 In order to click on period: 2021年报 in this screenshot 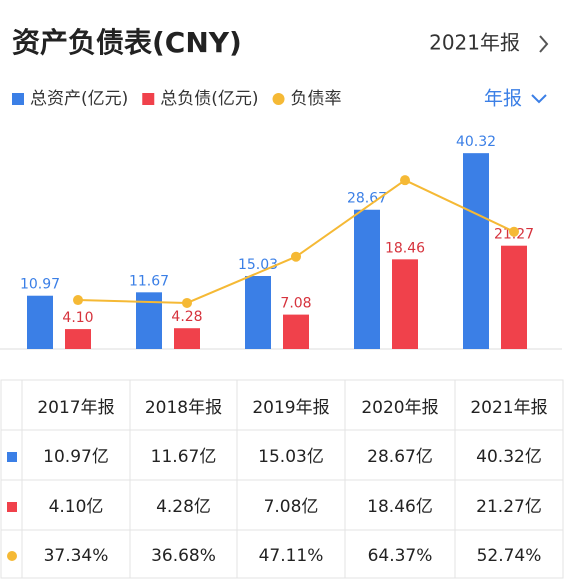, I will do `click(474, 43)`.